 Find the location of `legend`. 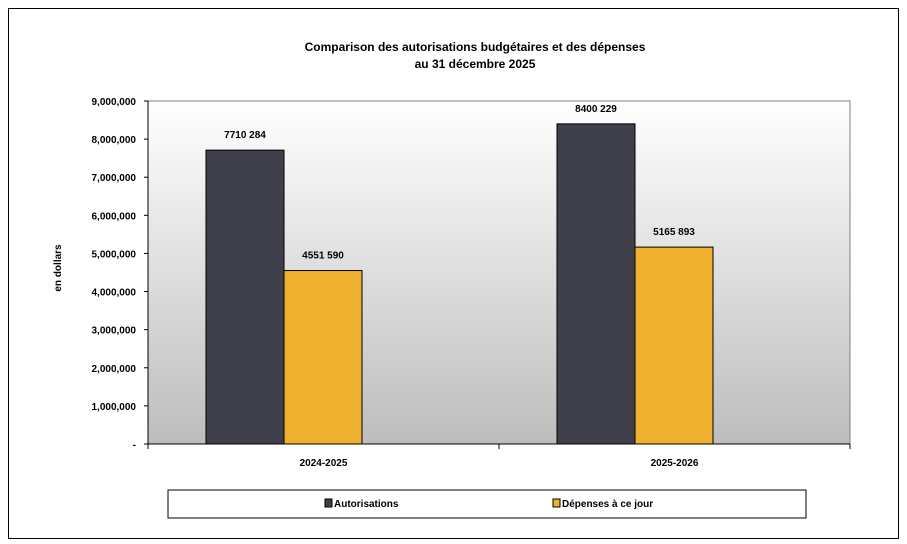

legend is located at coordinates (487, 504).